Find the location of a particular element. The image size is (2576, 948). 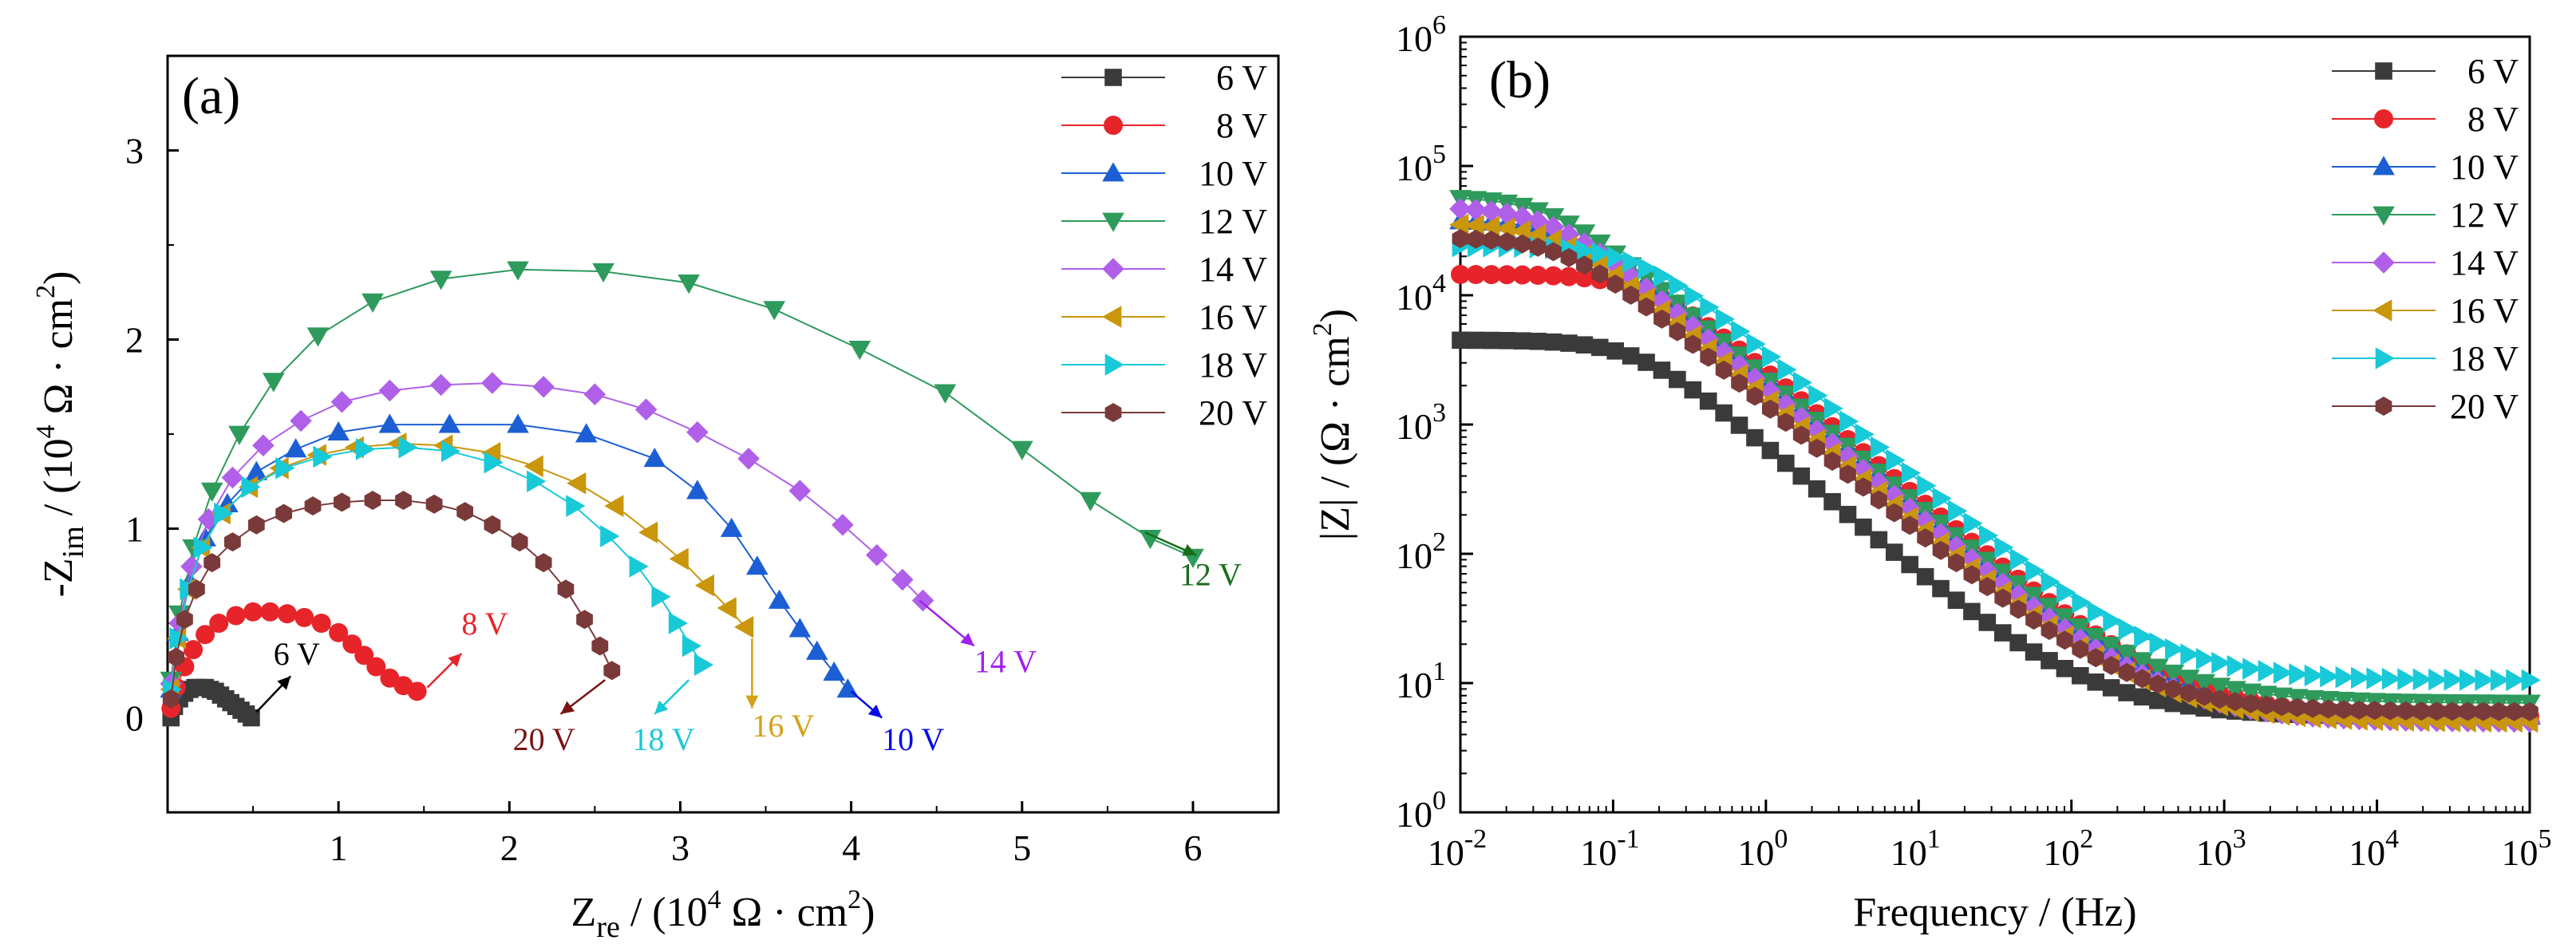

a-legend-marker-12-v is located at coordinates (1113, 222).